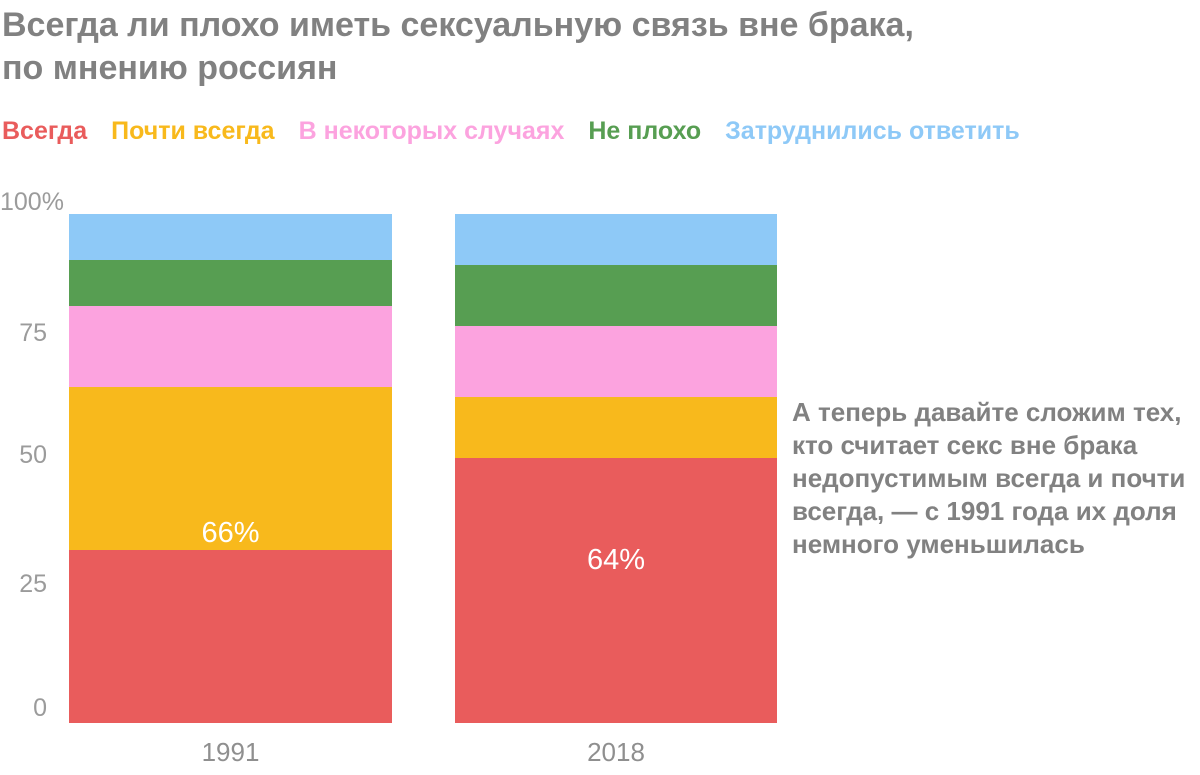 This screenshot has height=775, width=1200. I want to click on bar-value-label-2018: 64%, so click(616, 560).